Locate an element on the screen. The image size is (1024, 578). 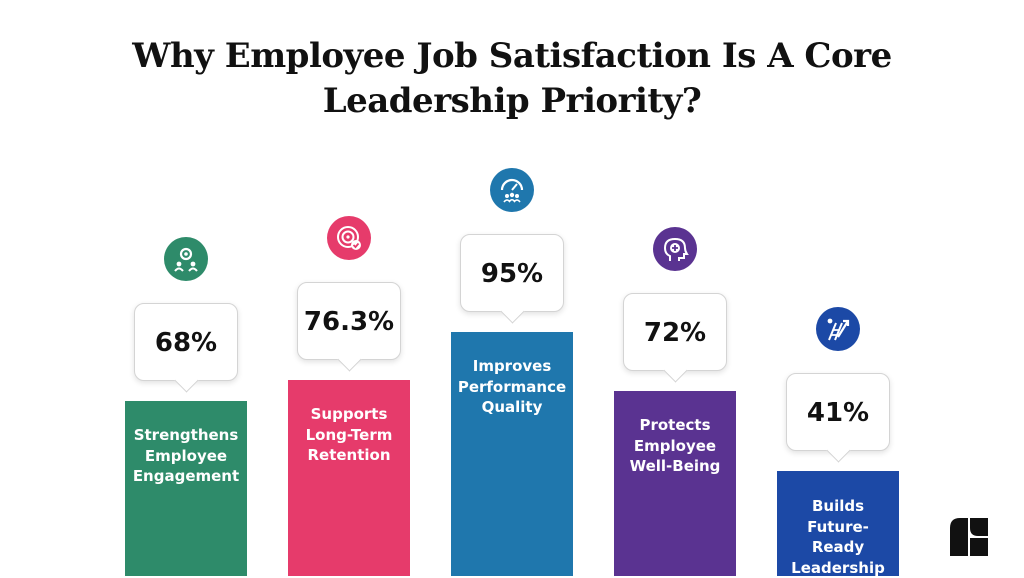
brand-logo-icon is located at coordinates (969, 537).